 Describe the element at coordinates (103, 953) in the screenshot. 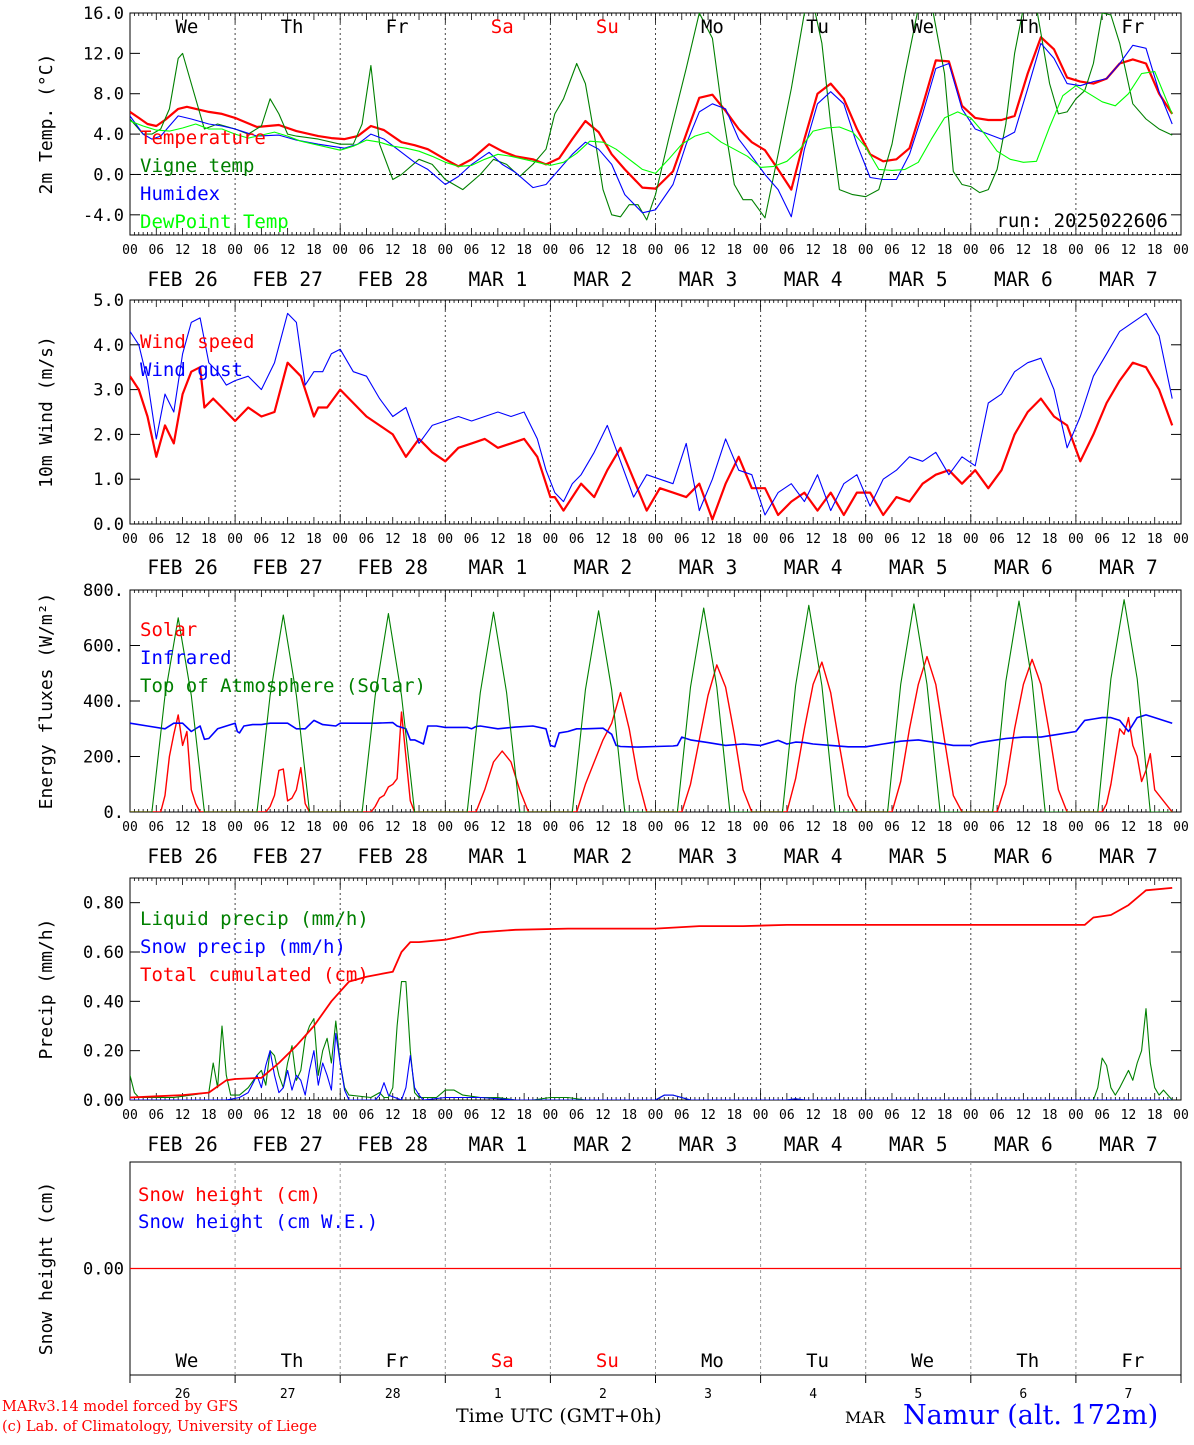

I see `y-tick-label: 0.60` at that location.